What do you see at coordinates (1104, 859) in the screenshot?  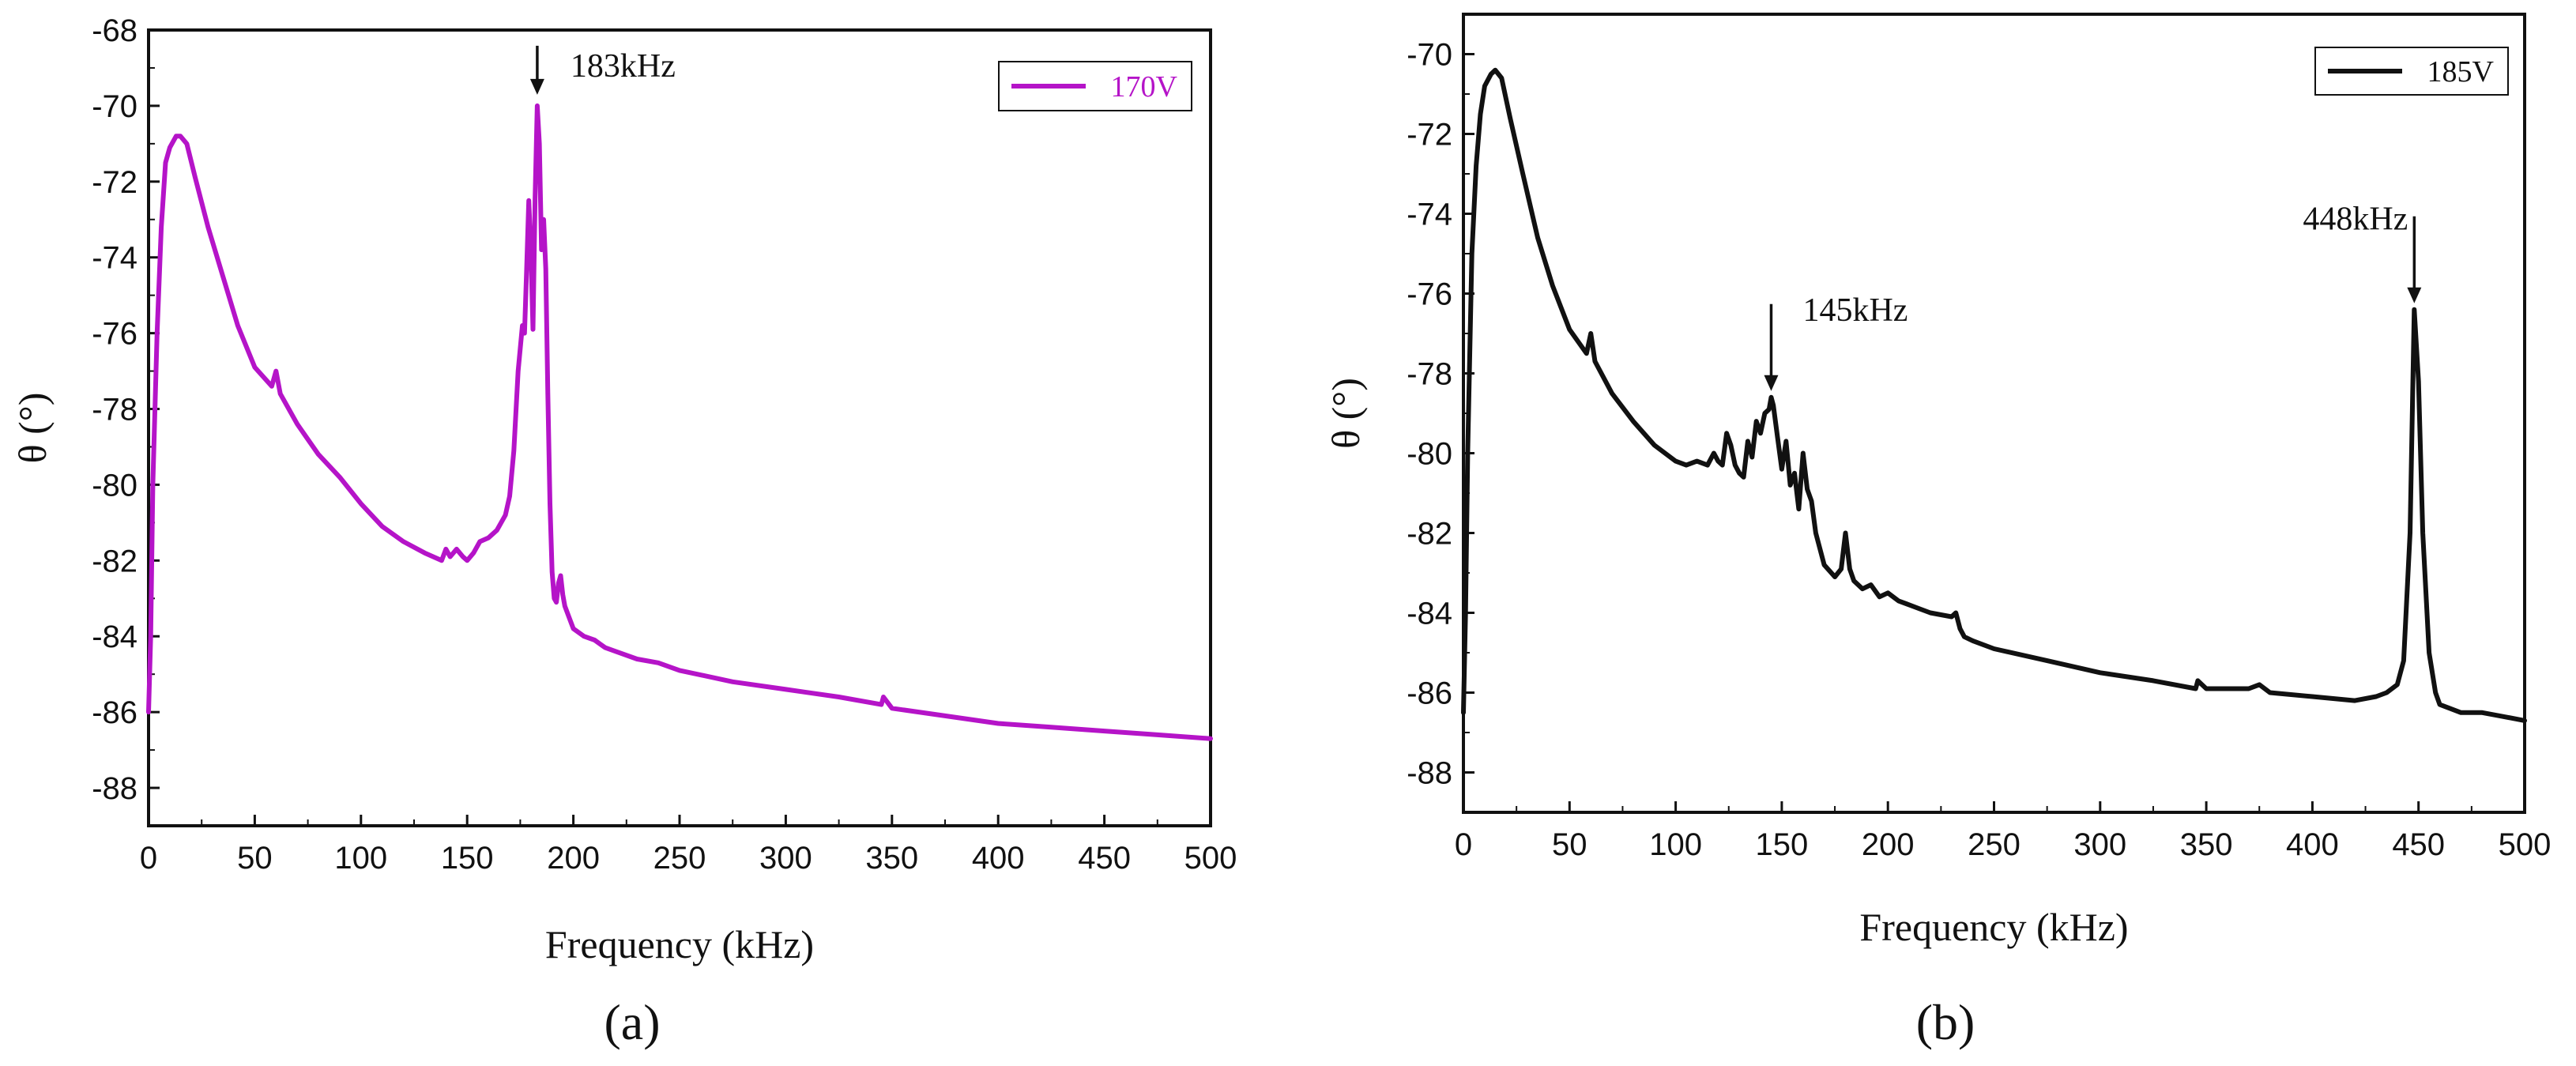 I see `x-tick-label: 450` at bounding box center [1104, 859].